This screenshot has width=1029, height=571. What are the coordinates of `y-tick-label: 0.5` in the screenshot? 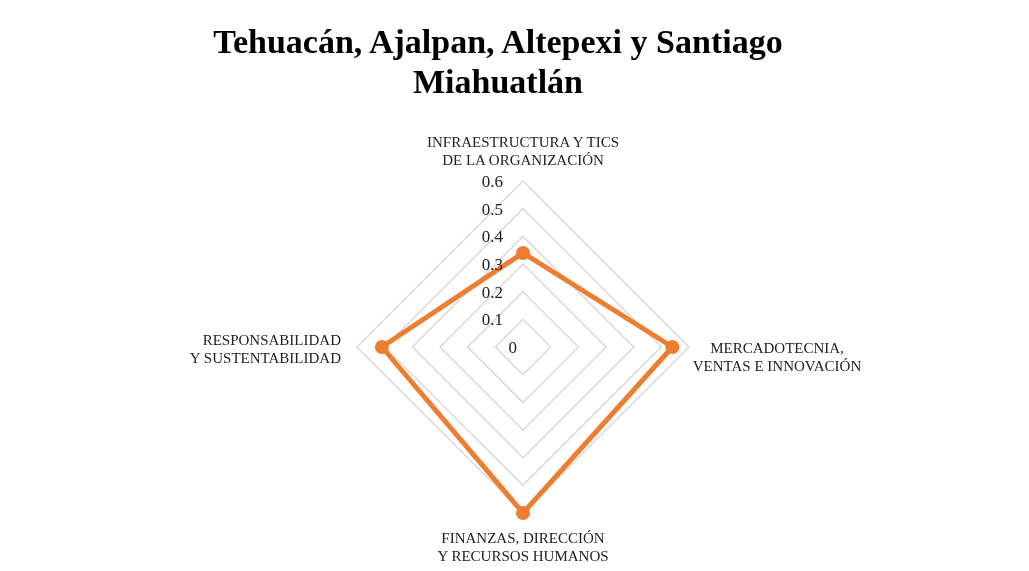 It's located at (492, 209).